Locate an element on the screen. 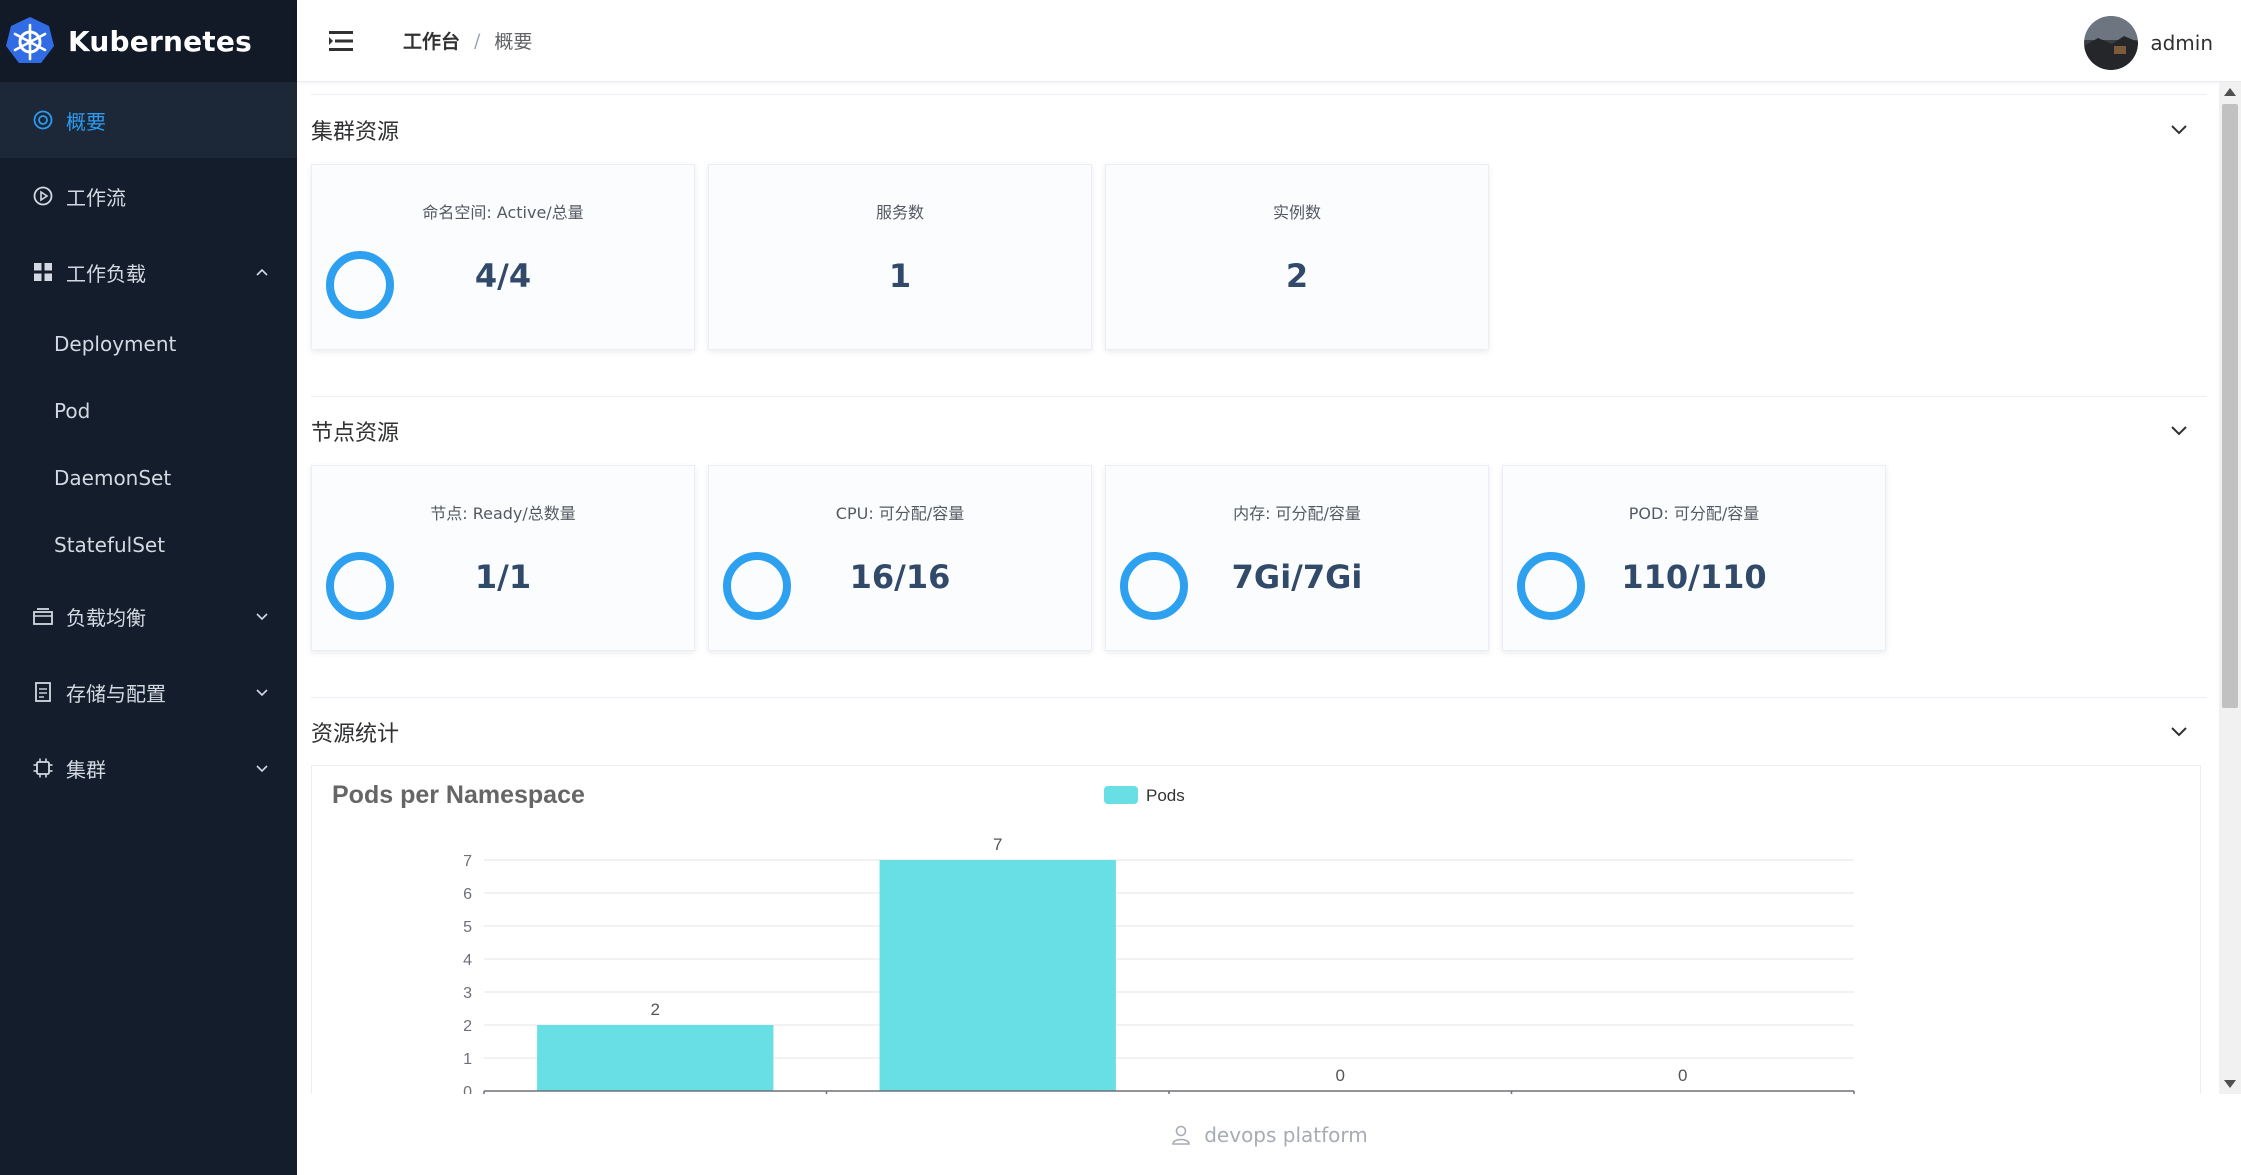  footer: devops platform is located at coordinates (1269, 1134).